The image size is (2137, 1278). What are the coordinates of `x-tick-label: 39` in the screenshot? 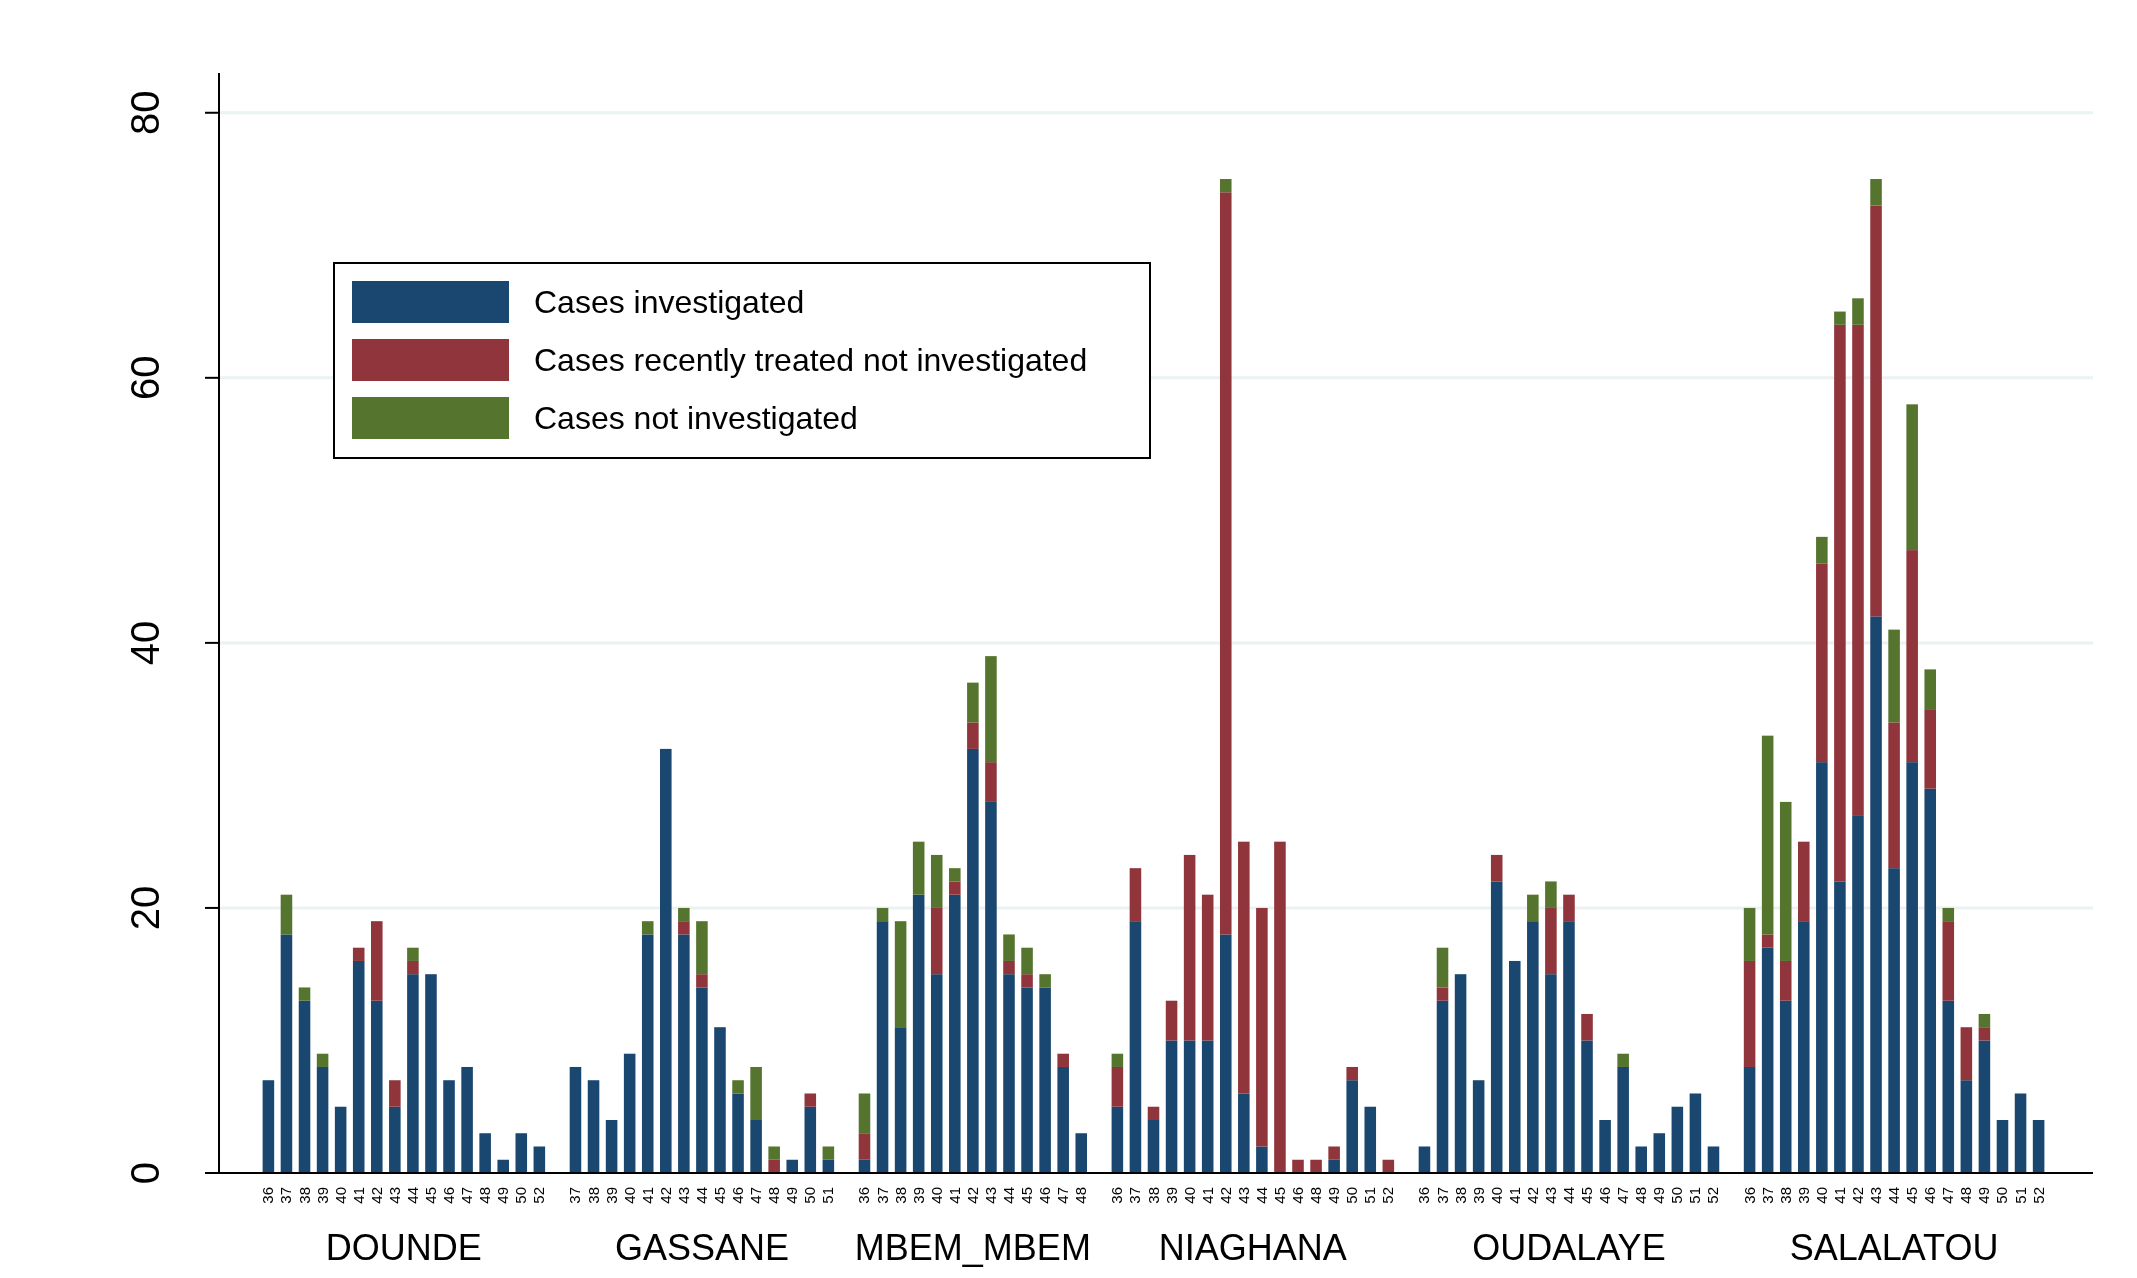 It's located at (322, 1195).